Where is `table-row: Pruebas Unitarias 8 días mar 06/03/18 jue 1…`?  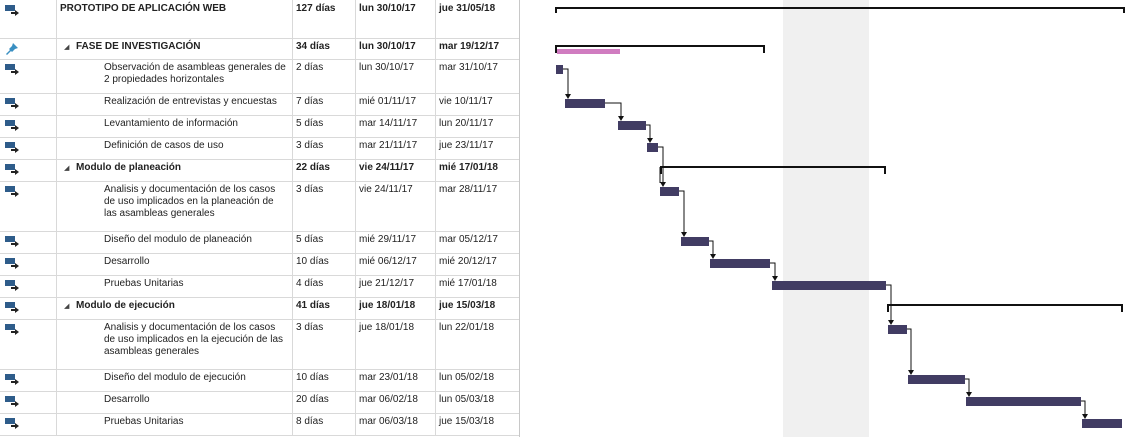 table-row: Pruebas Unitarias 8 días mar 06/03/18 jue 1… is located at coordinates (259, 424).